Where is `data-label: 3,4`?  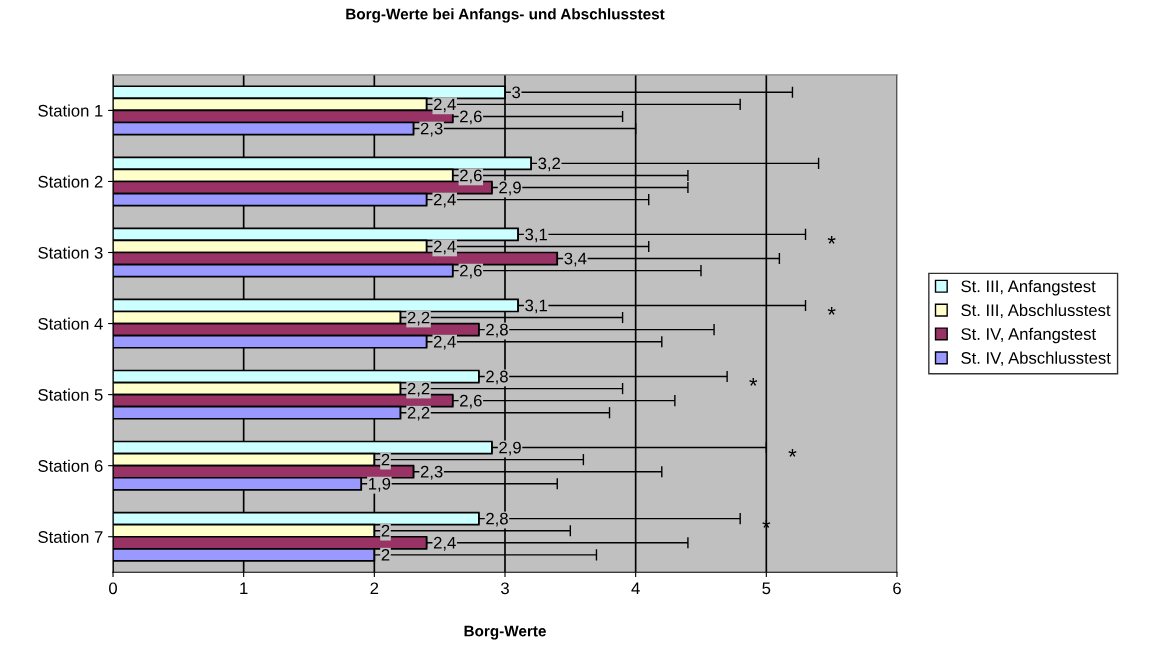 data-label: 3,4 is located at coordinates (575, 259).